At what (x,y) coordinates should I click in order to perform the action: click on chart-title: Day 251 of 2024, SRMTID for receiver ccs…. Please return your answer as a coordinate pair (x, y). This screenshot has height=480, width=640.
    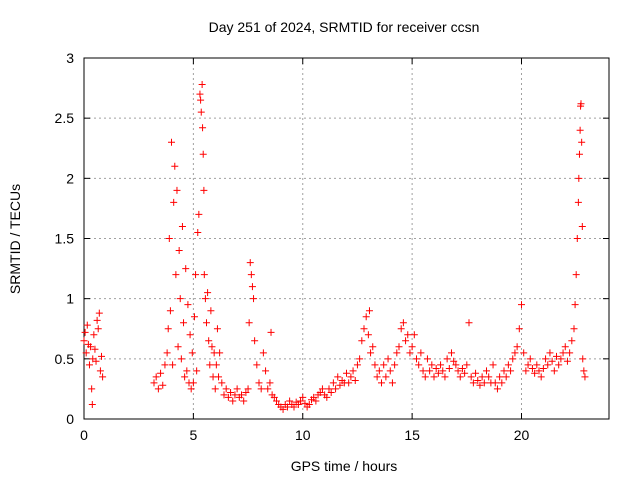
    Looking at the image, I should click on (344, 27).